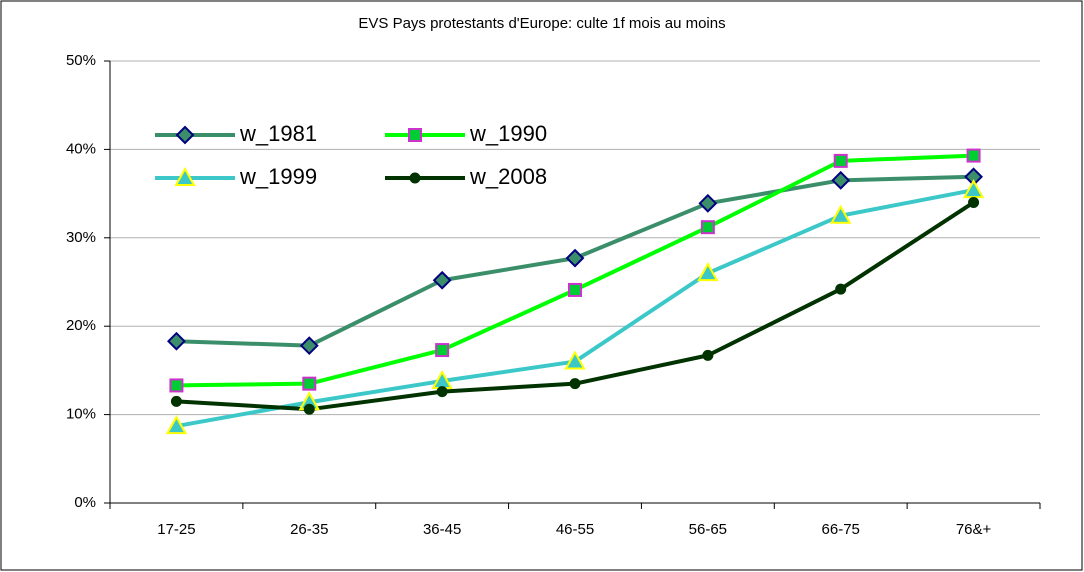 This screenshot has height=572, width=1084. What do you see at coordinates (575, 529) in the screenshot?
I see `x-tick-label: 46-55` at bounding box center [575, 529].